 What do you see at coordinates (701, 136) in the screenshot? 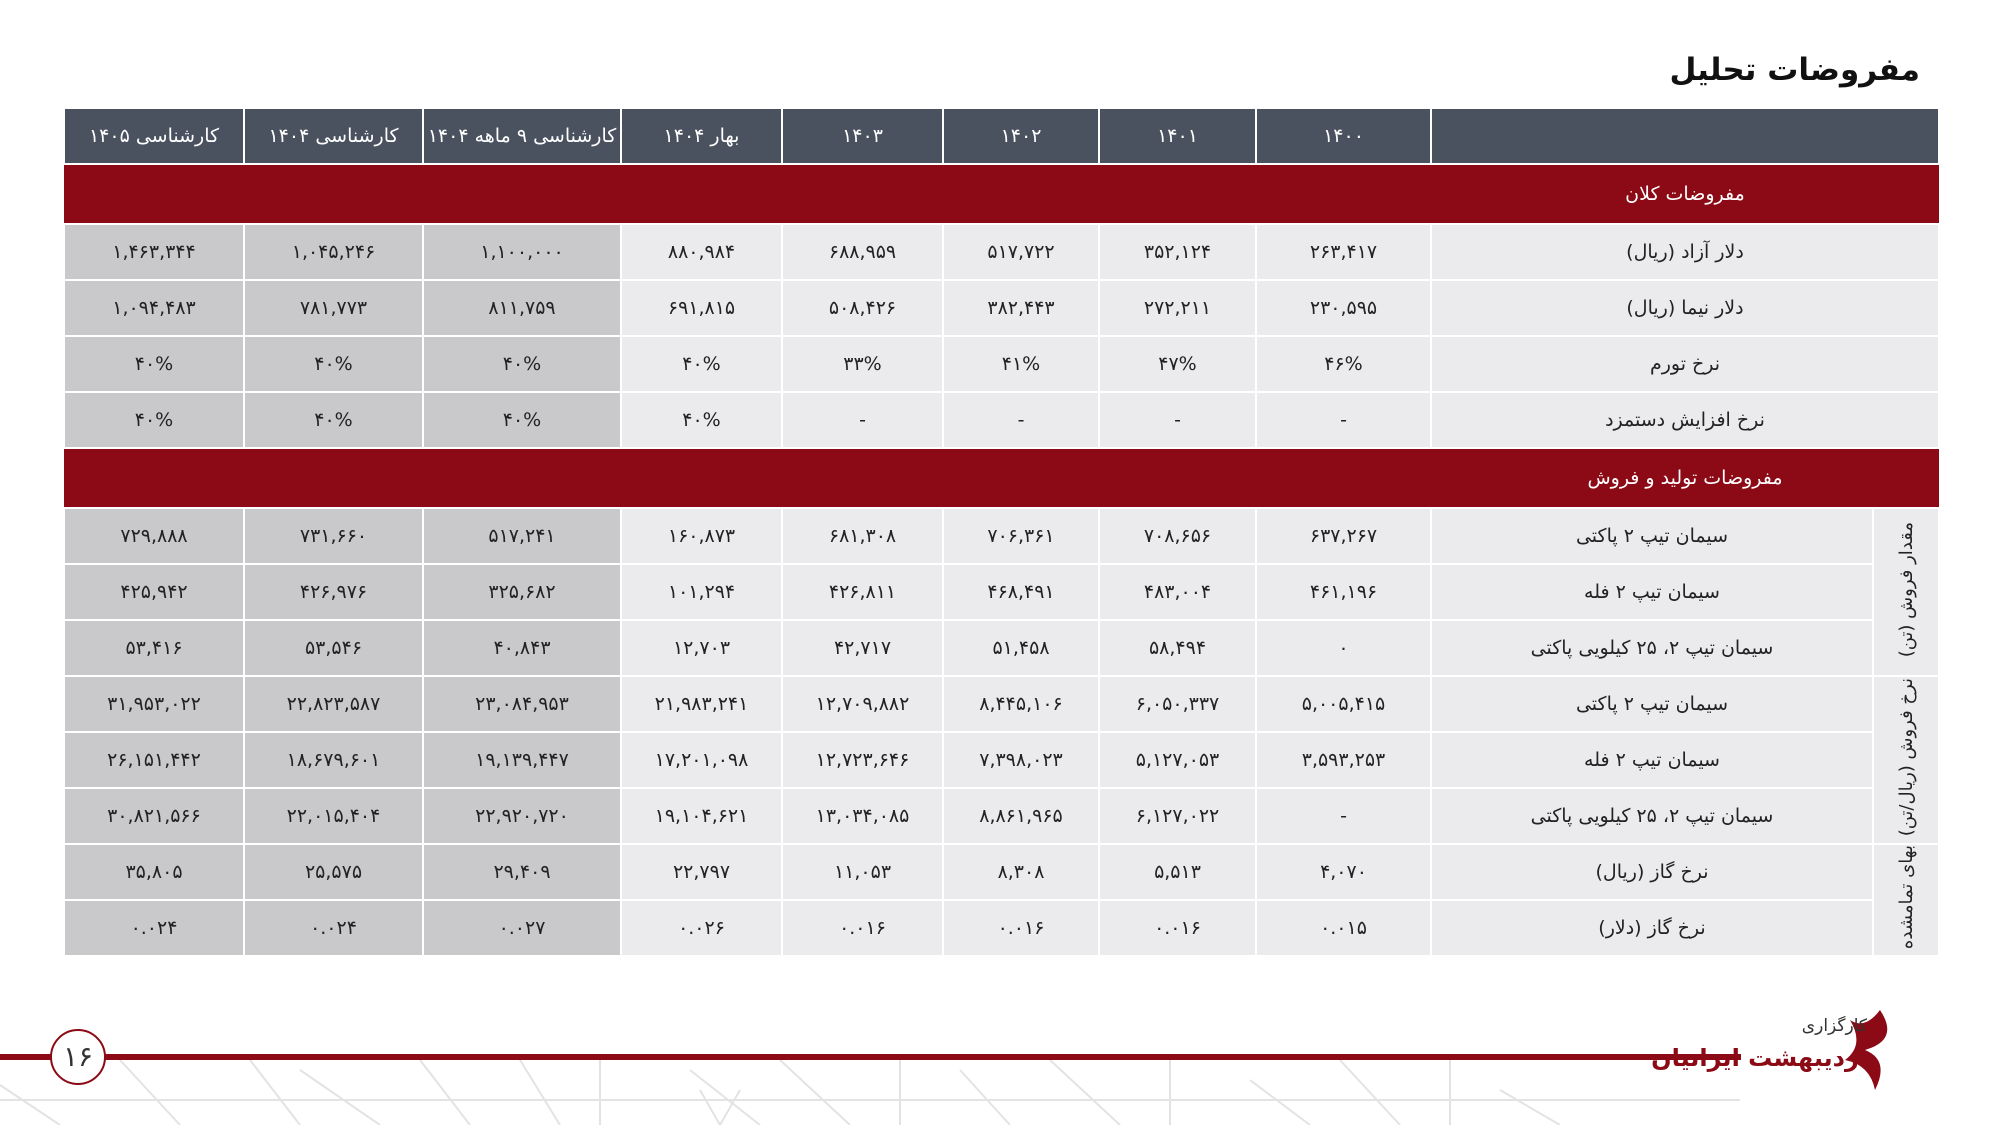
I see `column-header: بهار ۱۴۰۴` at bounding box center [701, 136].